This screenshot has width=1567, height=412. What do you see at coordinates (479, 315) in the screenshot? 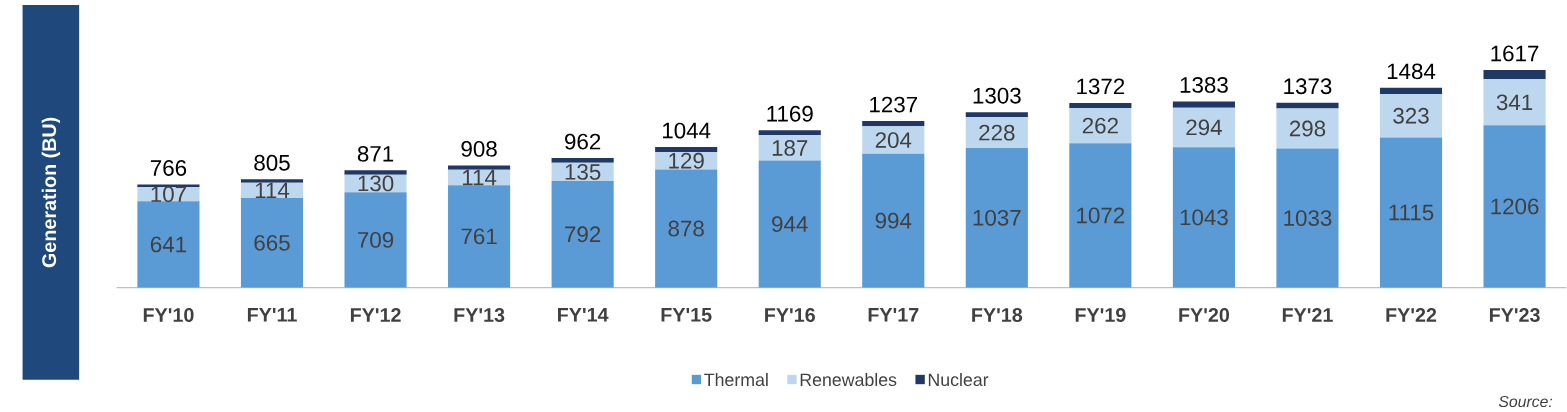
I see `x-tick-label: FY'13` at bounding box center [479, 315].